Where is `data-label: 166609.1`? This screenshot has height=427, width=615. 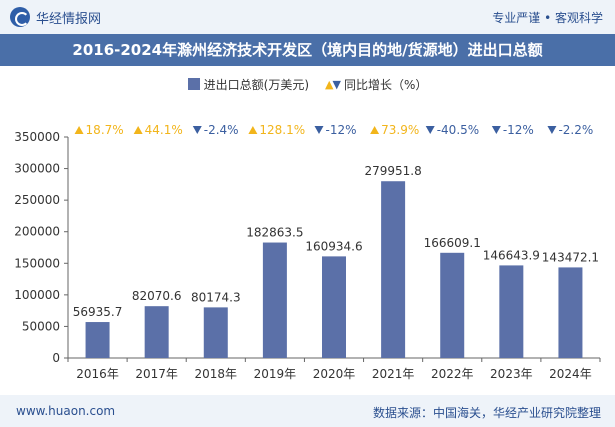 data-label: 166609.1 is located at coordinates (452, 243).